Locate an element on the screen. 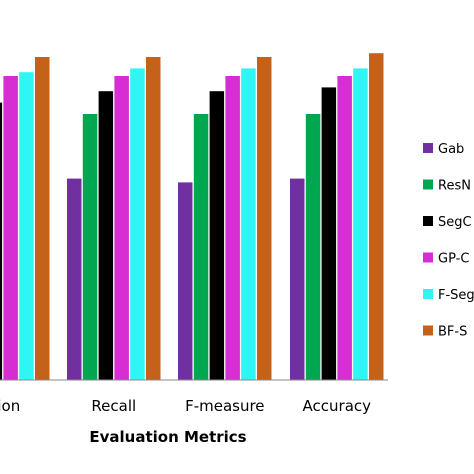 This screenshot has height=474, width=474. x-tick-labels: ision Recall F-measure Accuracy is located at coordinates (185, 406).